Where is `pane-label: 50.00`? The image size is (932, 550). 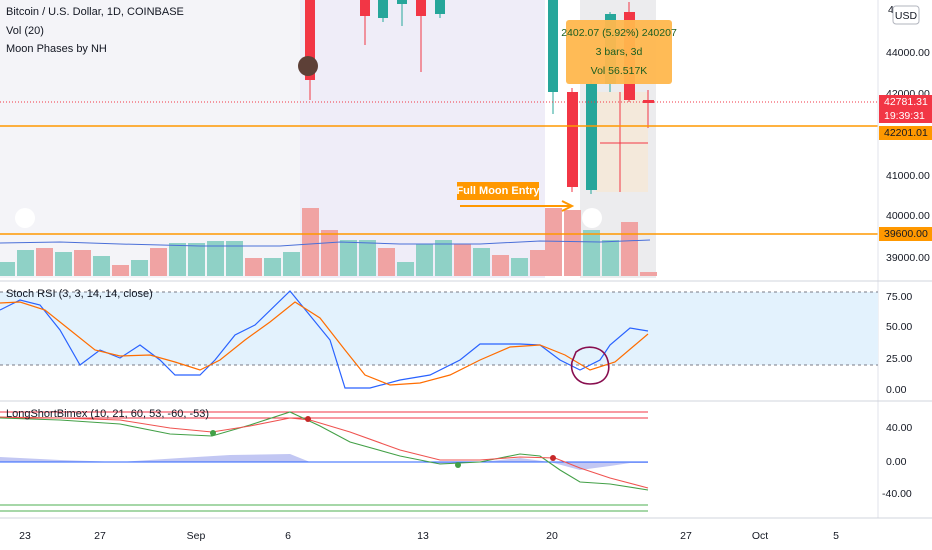 pane-label: 50.00 is located at coordinates (899, 327).